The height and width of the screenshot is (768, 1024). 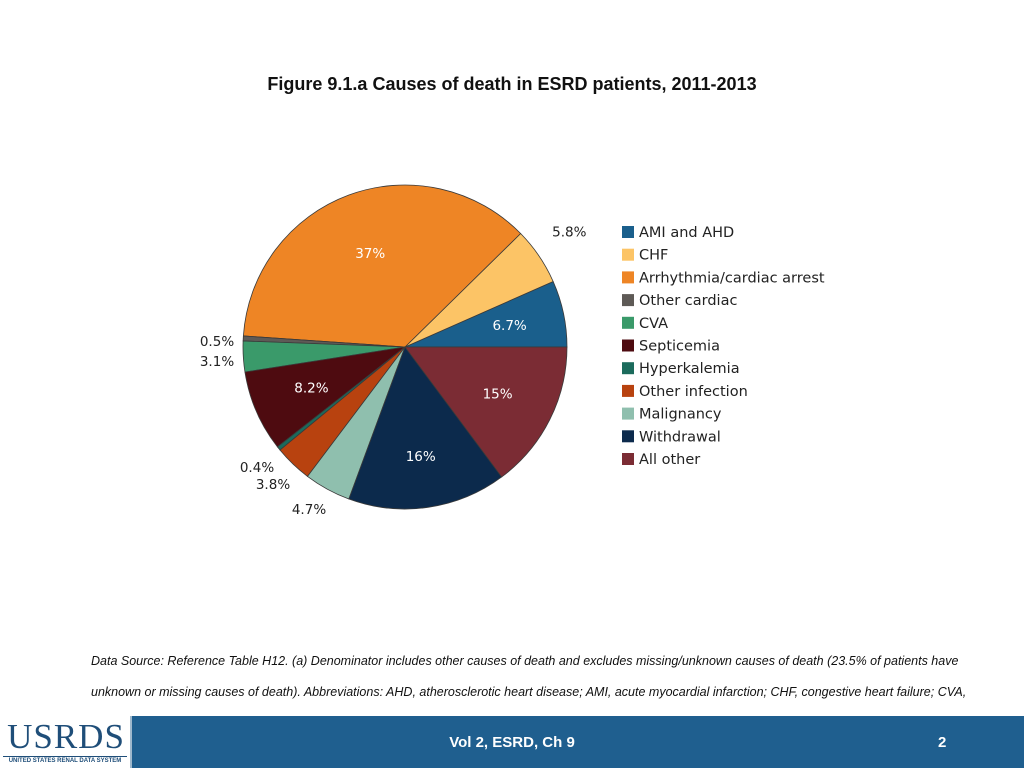 What do you see at coordinates (686, 233) in the screenshot?
I see `legend-label-ami-and-ahd: AMI and AHD` at bounding box center [686, 233].